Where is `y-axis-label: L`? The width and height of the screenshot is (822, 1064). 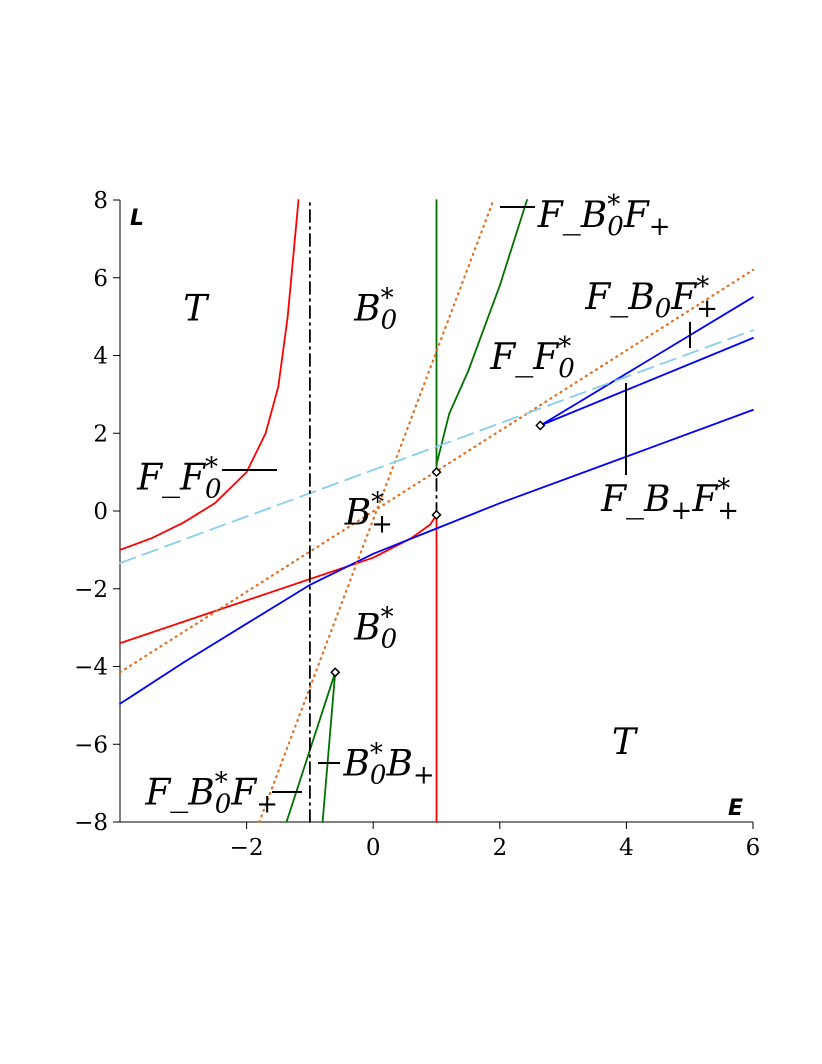
y-axis-label: L is located at coordinates (137, 218).